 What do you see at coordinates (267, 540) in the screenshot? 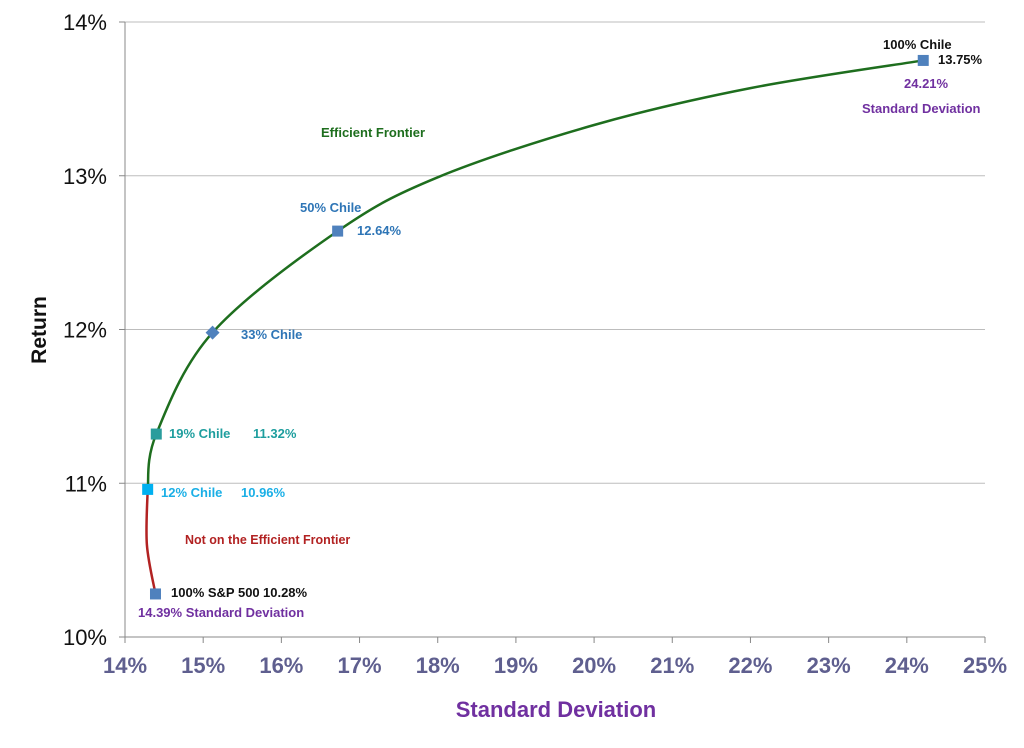
I see `annotation-not-efficient: Not on the Efficient Frontier` at bounding box center [267, 540].